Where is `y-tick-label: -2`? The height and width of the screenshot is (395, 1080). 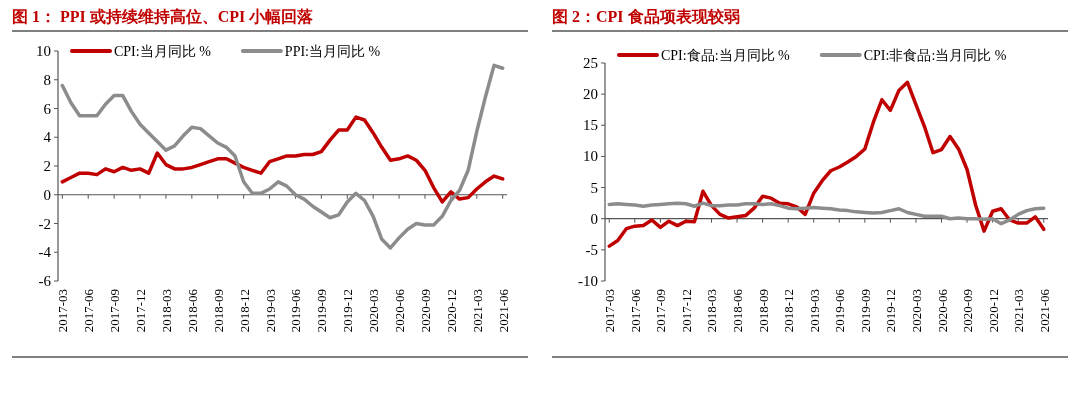 y-tick-label: -2 is located at coordinates (44, 223).